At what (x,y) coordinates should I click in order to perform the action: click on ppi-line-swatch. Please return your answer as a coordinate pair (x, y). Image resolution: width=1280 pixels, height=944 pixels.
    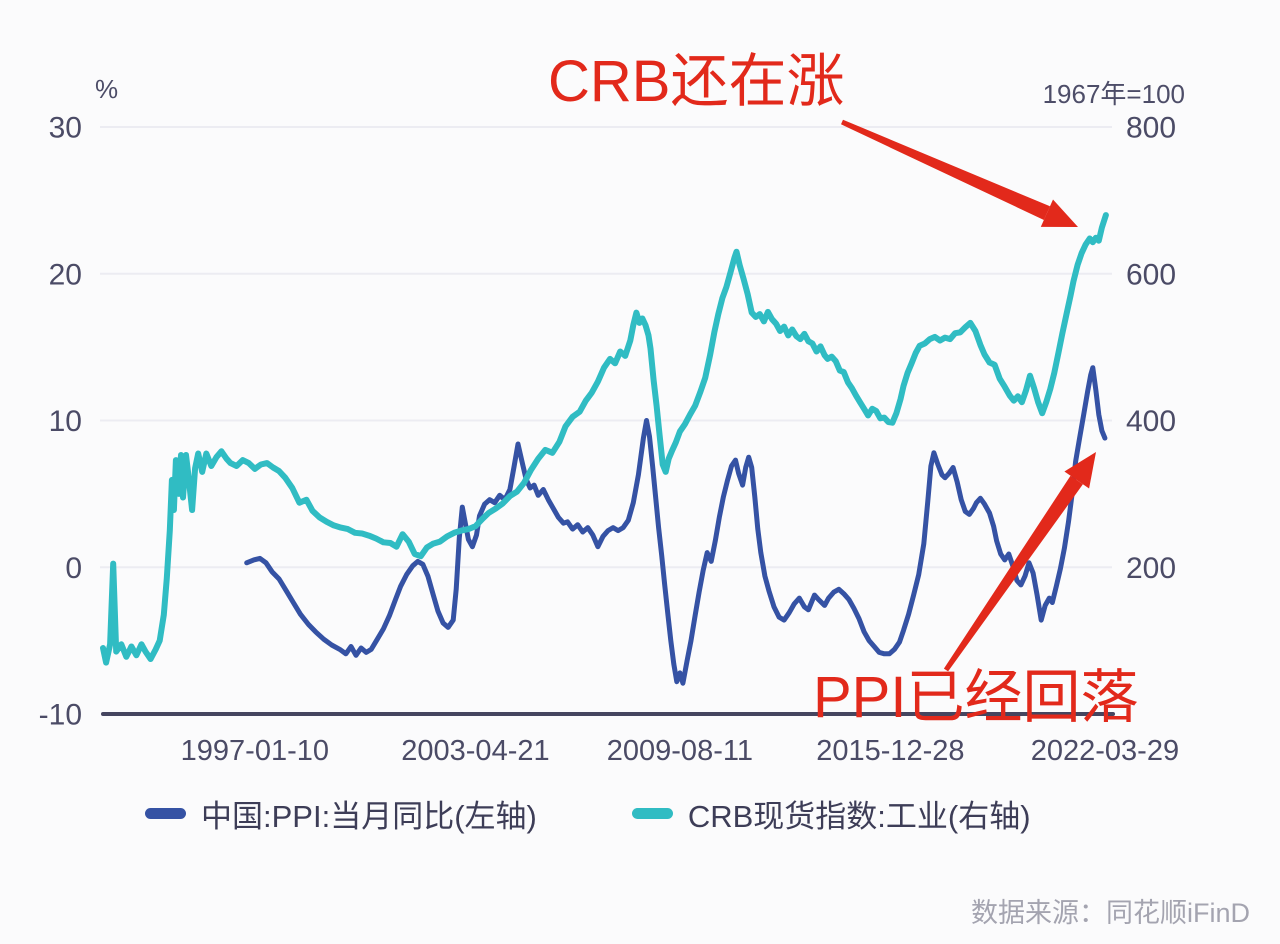
    Looking at the image, I should click on (165, 813).